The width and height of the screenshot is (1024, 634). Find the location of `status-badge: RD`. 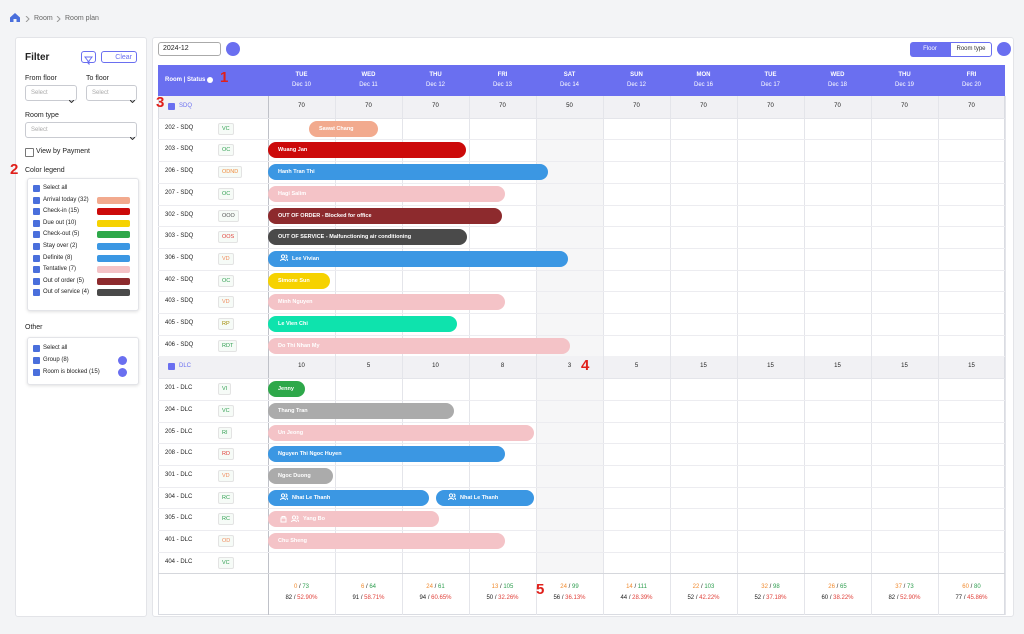

status-badge: RD is located at coordinates (226, 454).